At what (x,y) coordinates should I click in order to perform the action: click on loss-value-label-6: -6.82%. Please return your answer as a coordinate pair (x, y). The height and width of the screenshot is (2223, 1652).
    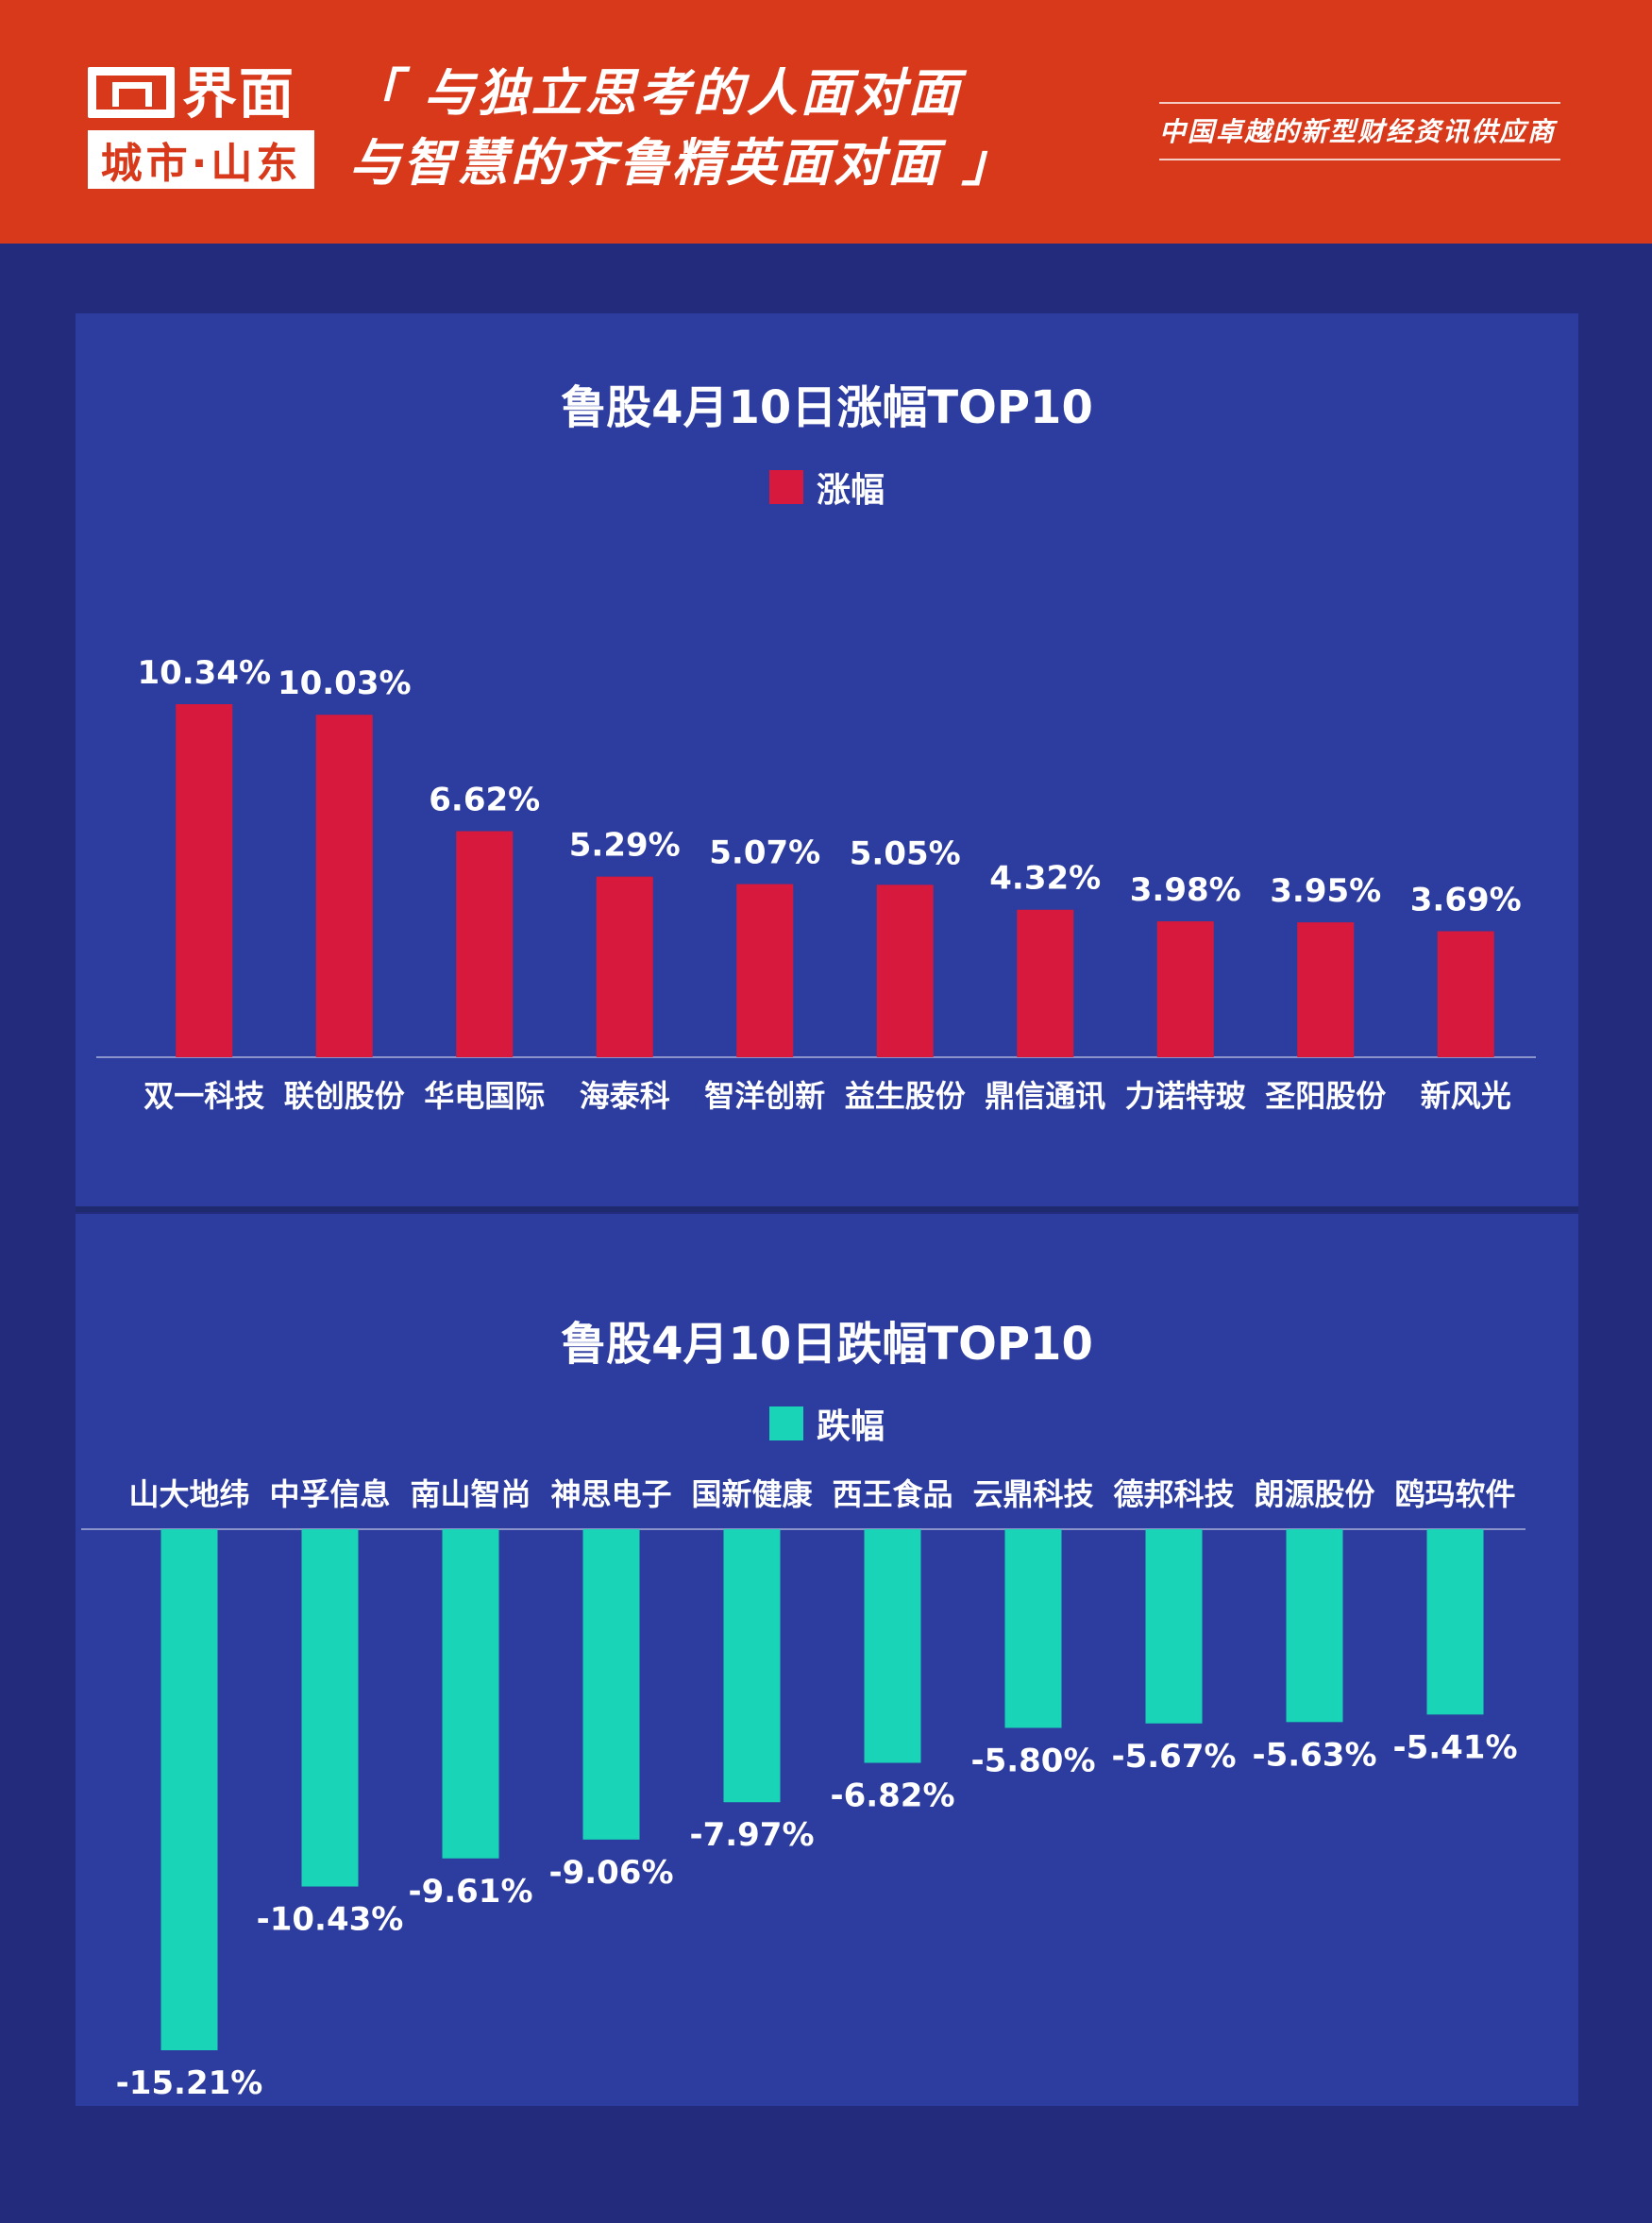
    Looking at the image, I should click on (892, 1796).